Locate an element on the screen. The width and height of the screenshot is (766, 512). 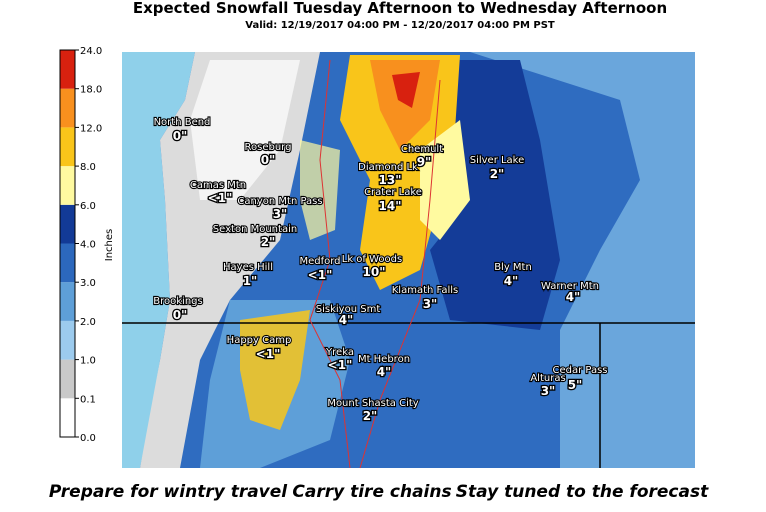
colorbar-tick-label: 6.0 is located at coordinates (88, 206).